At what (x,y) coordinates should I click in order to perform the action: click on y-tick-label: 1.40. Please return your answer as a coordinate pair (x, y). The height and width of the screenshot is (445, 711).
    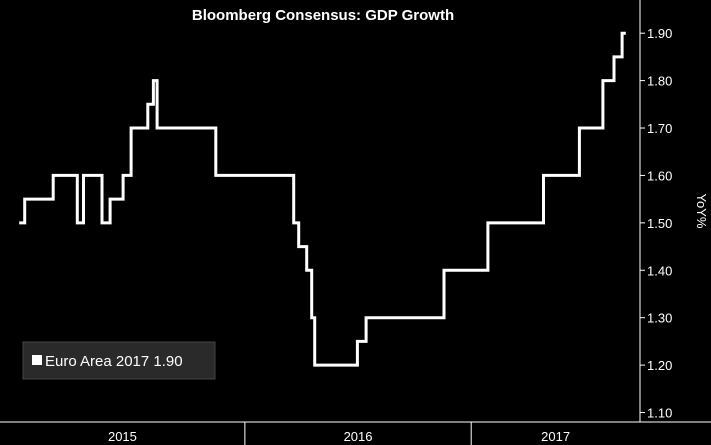
    Looking at the image, I should click on (659, 270).